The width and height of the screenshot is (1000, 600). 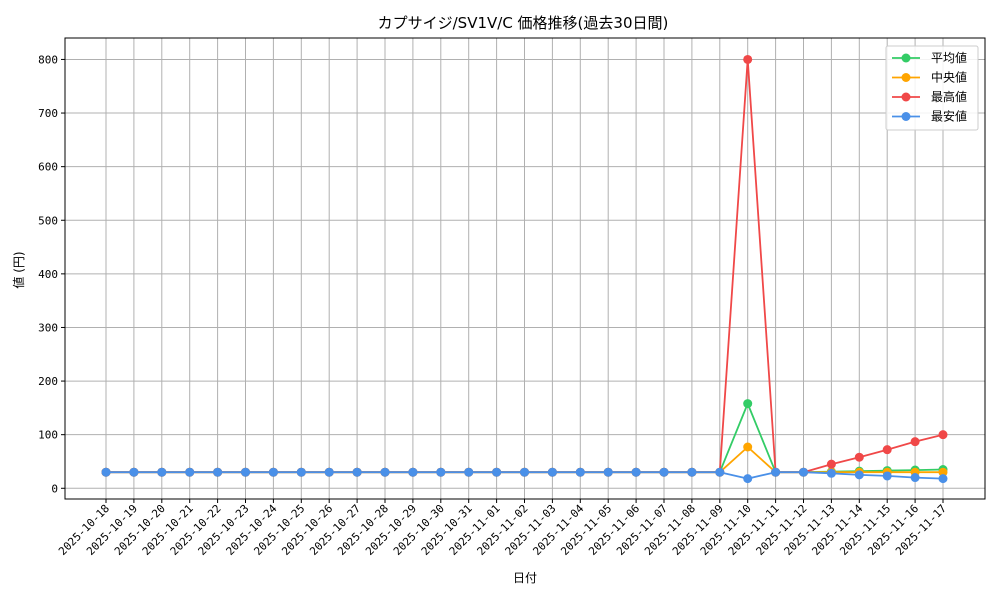 I want to click on legend-label: 中央値, so click(x=949, y=77).